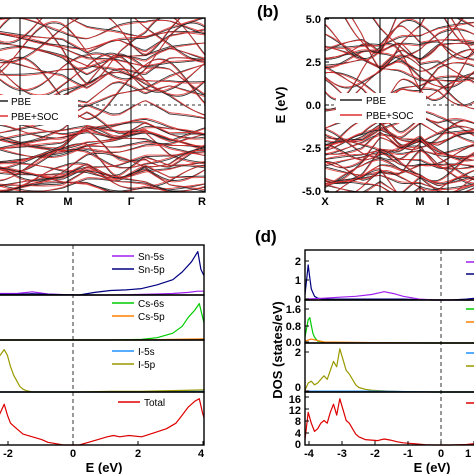 The width and height of the screenshot is (474, 474). Describe the element at coordinates (141, 403) in the screenshot. I see `panel-c-legend-4: Total` at that location.